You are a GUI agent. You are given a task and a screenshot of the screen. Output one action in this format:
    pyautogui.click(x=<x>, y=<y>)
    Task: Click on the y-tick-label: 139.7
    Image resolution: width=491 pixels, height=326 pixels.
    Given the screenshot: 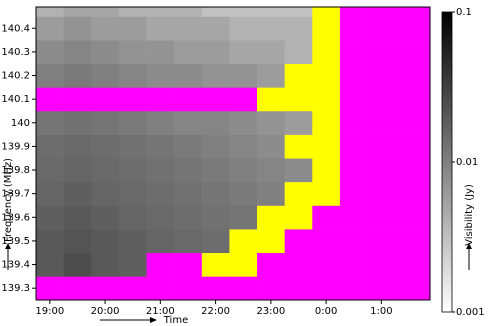 What is the action you would take?
    pyautogui.click(x=15, y=194)
    